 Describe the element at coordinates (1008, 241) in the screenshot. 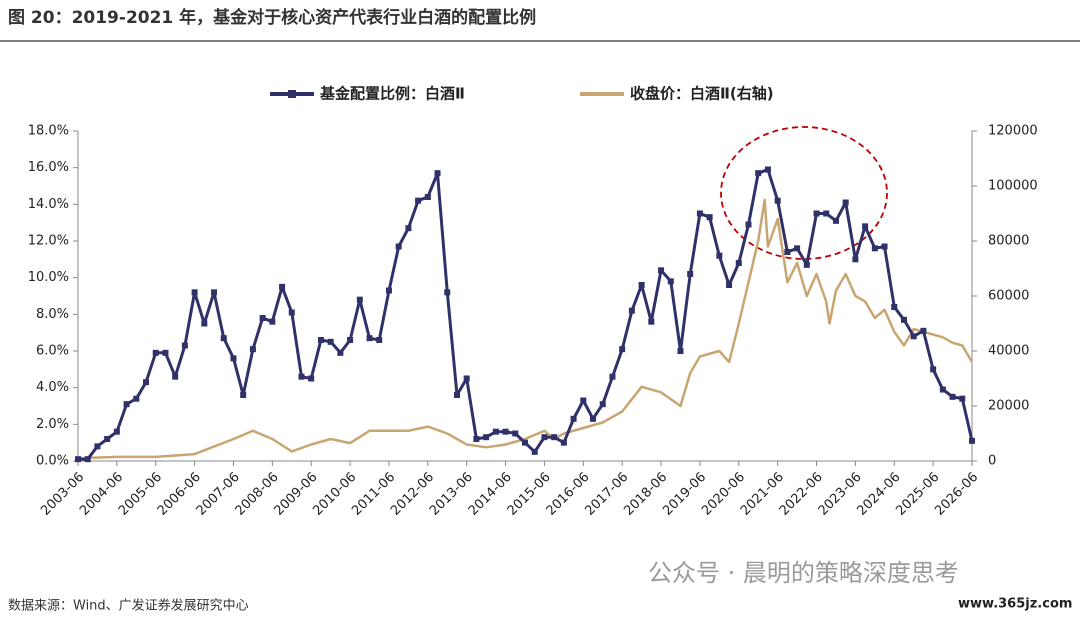

I see `y2-tick-label: 80000` at that location.